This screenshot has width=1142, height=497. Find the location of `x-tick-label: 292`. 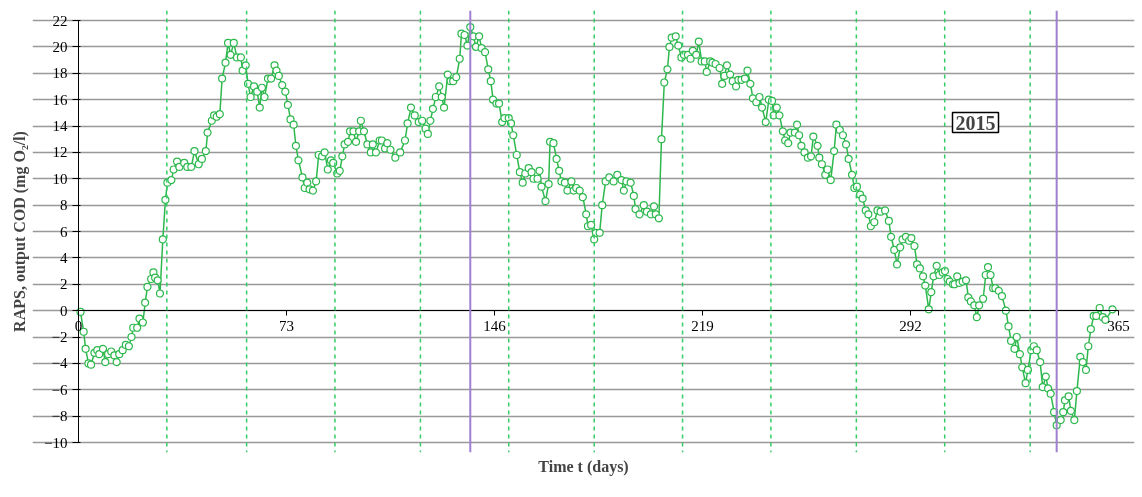

x-tick-label: 292 is located at coordinates (910, 325).